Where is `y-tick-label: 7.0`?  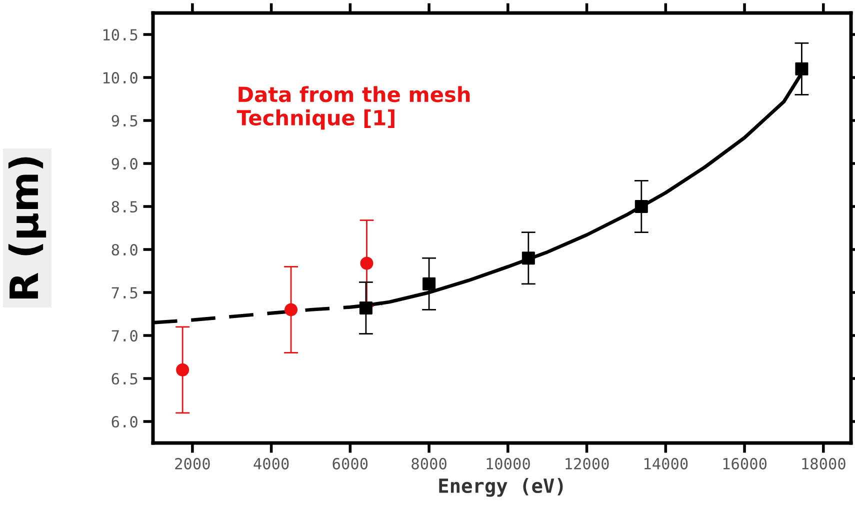 y-tick-label: 7.0 is located at coordinates (125, 336).